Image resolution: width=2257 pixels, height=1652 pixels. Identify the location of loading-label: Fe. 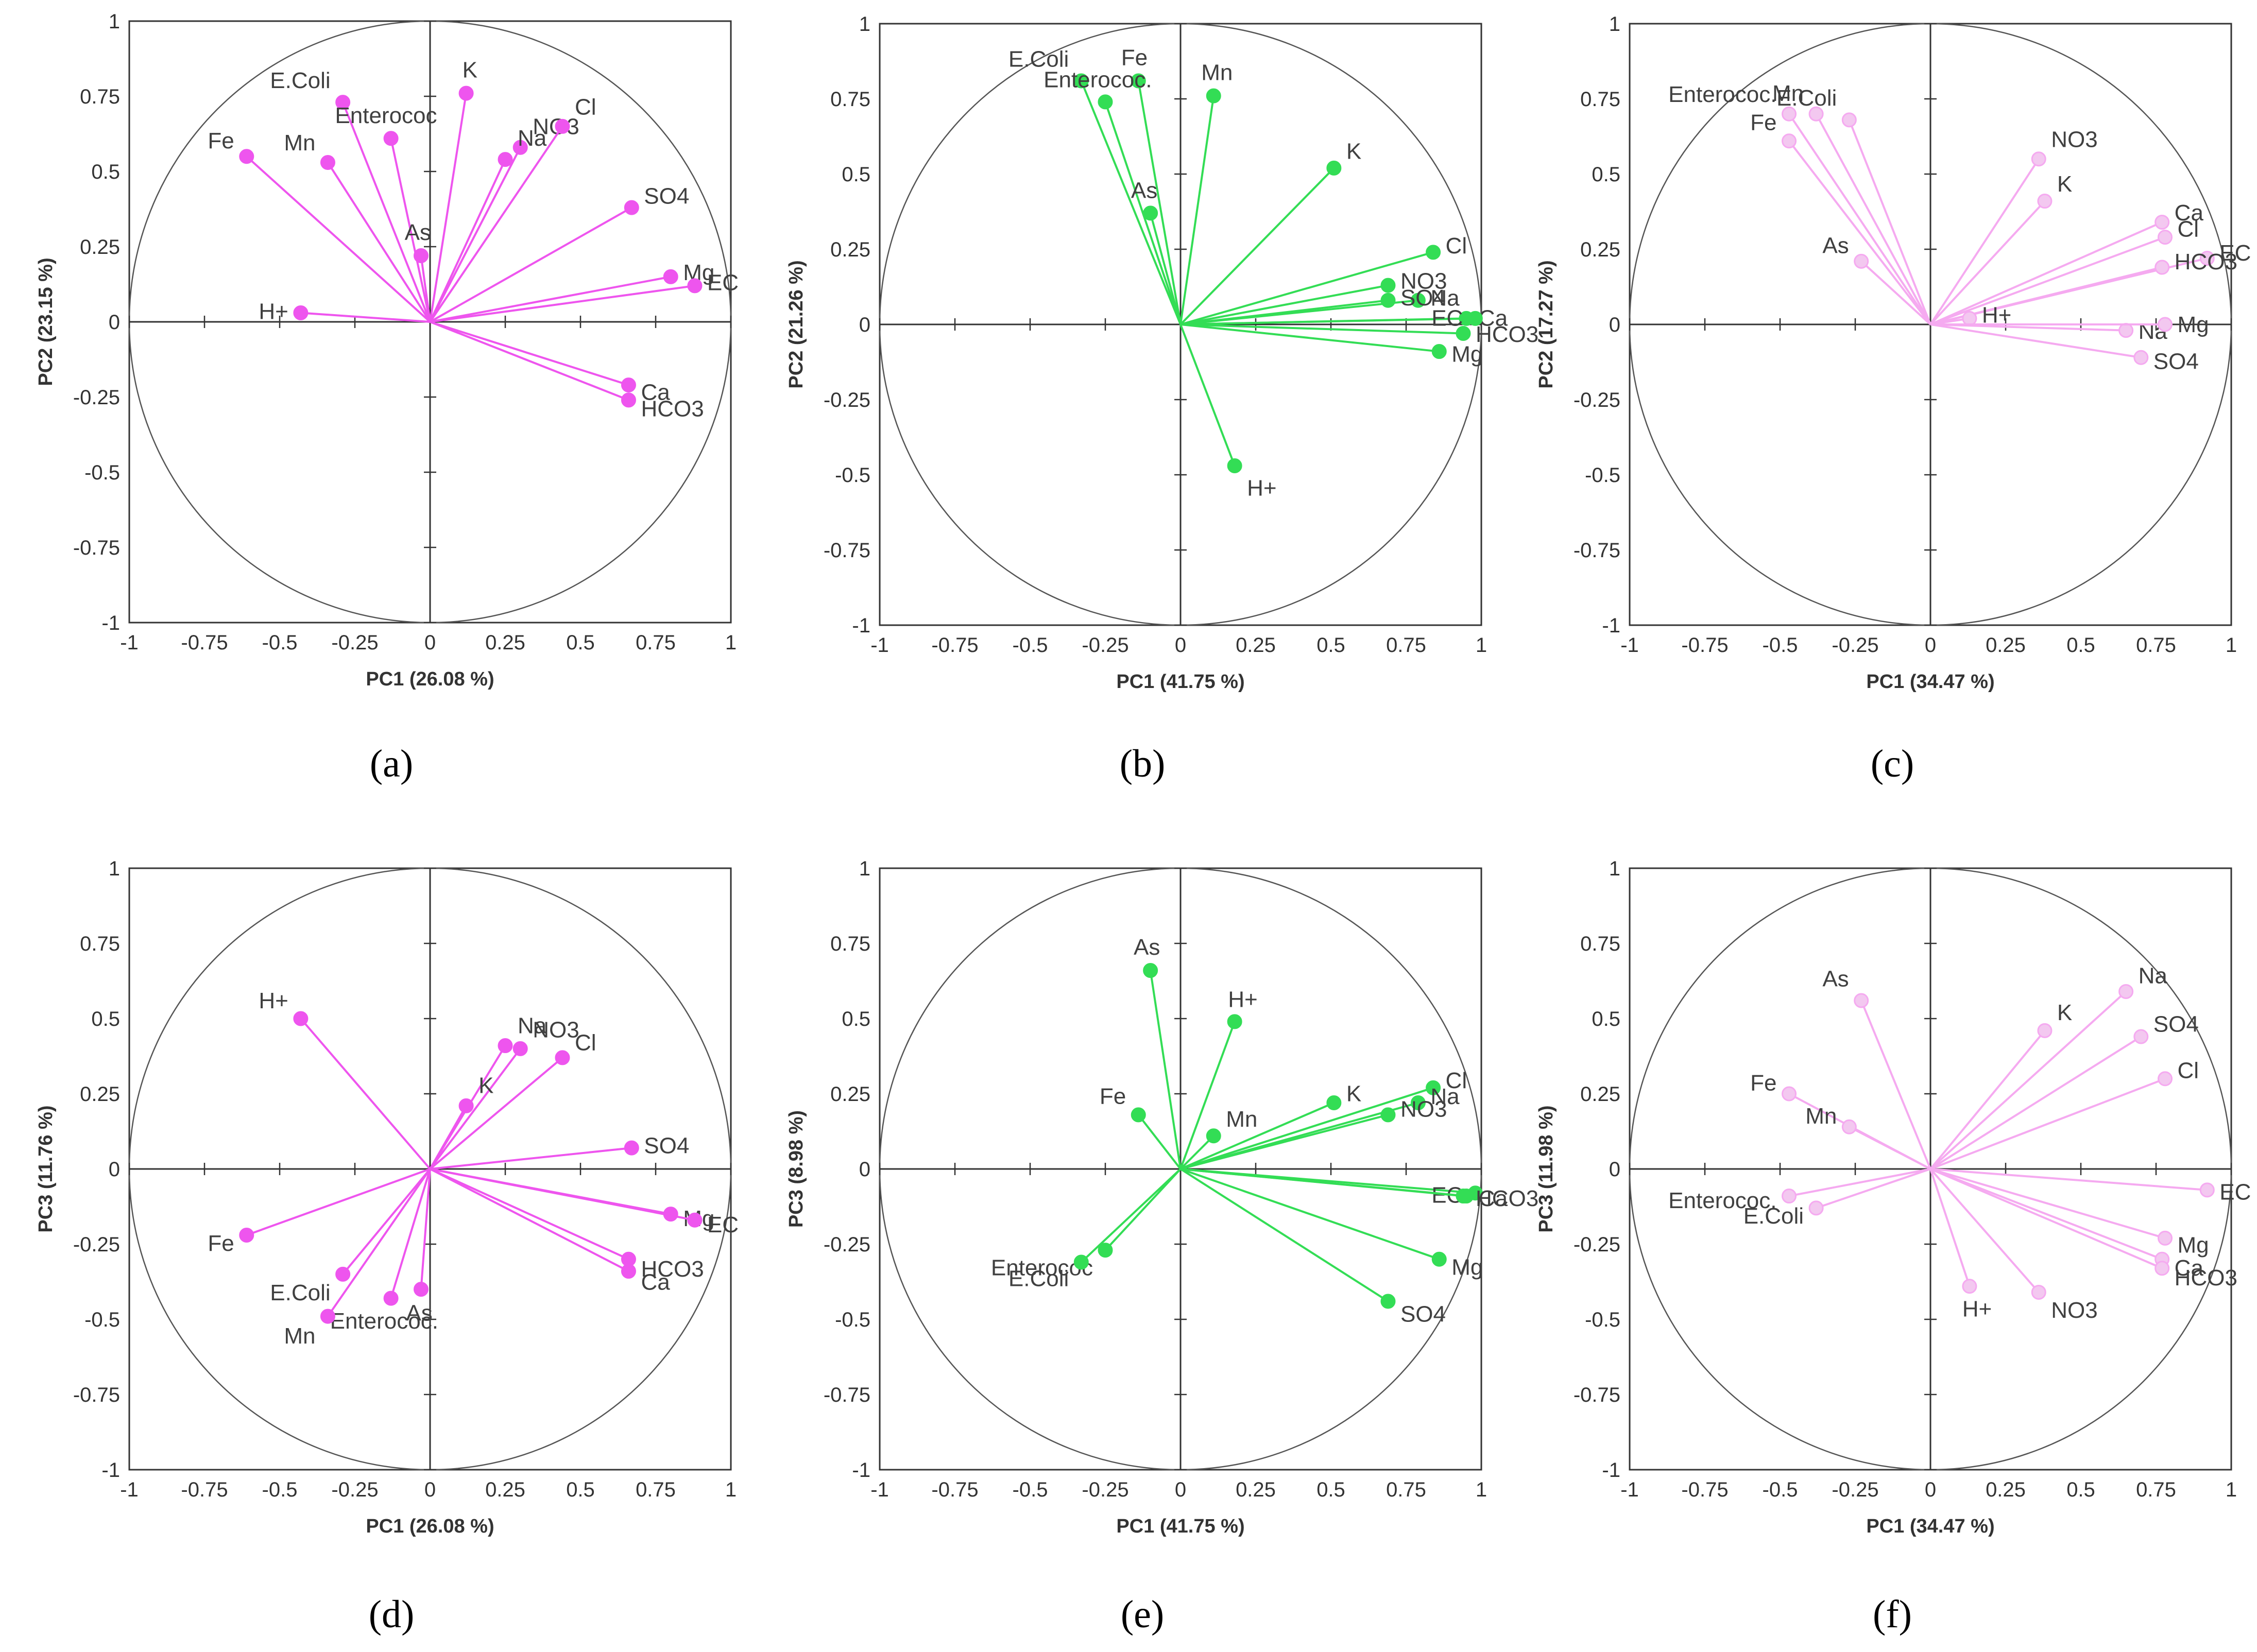
(221, 1243).